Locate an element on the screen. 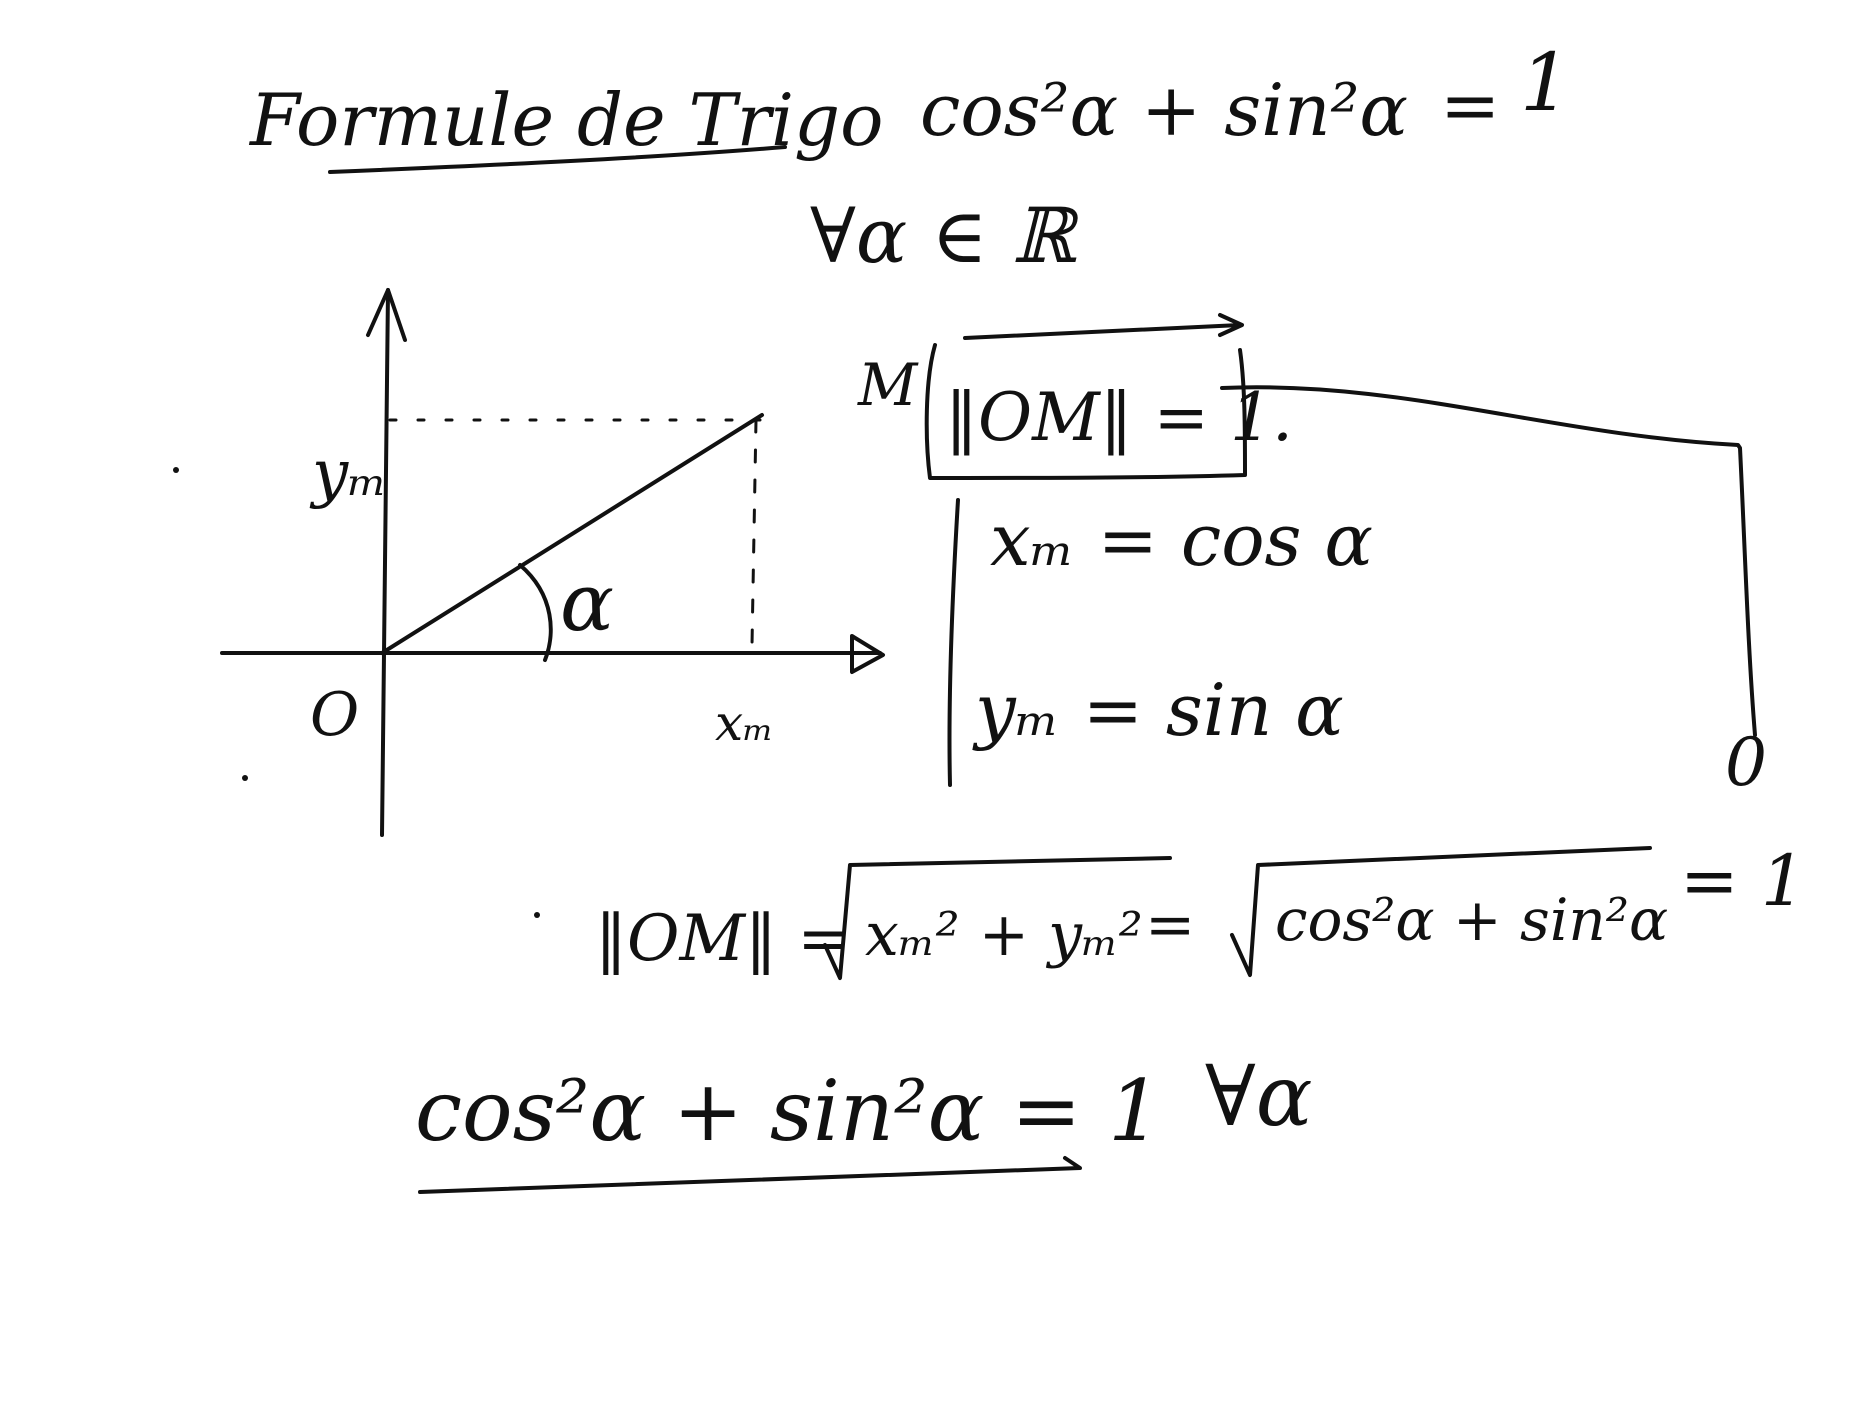  identity-rhs: 1 is located at coordinates (1545, 82).